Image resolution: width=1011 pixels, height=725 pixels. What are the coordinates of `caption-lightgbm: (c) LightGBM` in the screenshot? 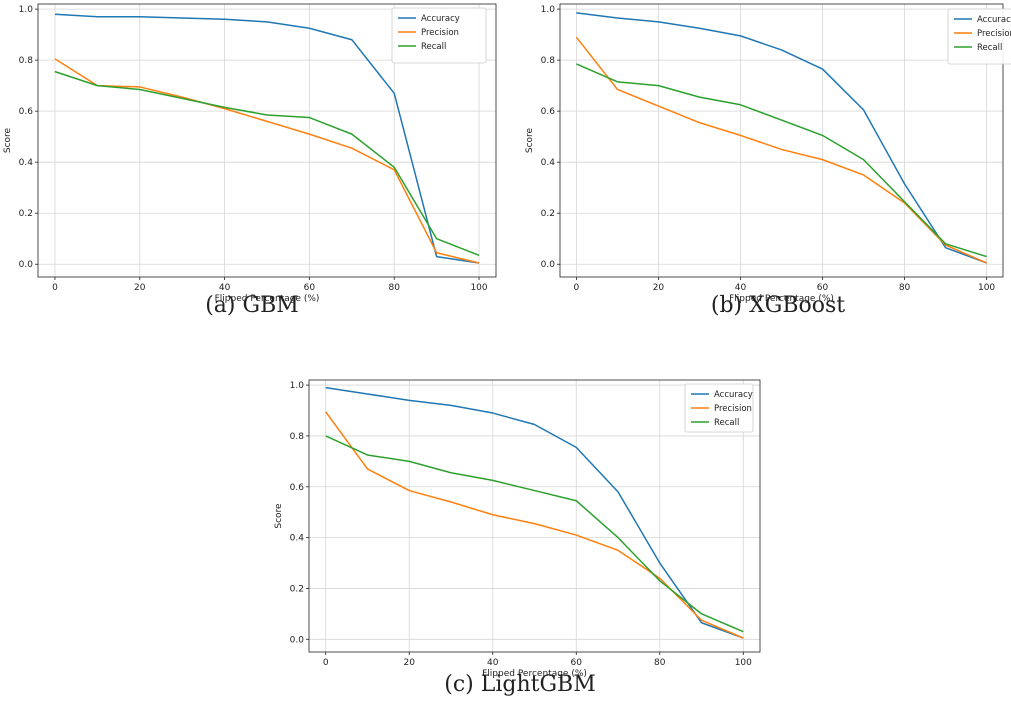 It's located at (520, 684).